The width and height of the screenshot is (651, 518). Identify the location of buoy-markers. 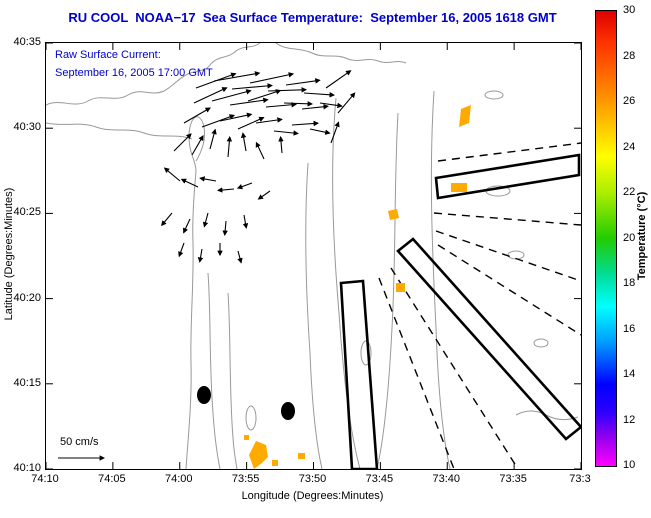
(246, 403).